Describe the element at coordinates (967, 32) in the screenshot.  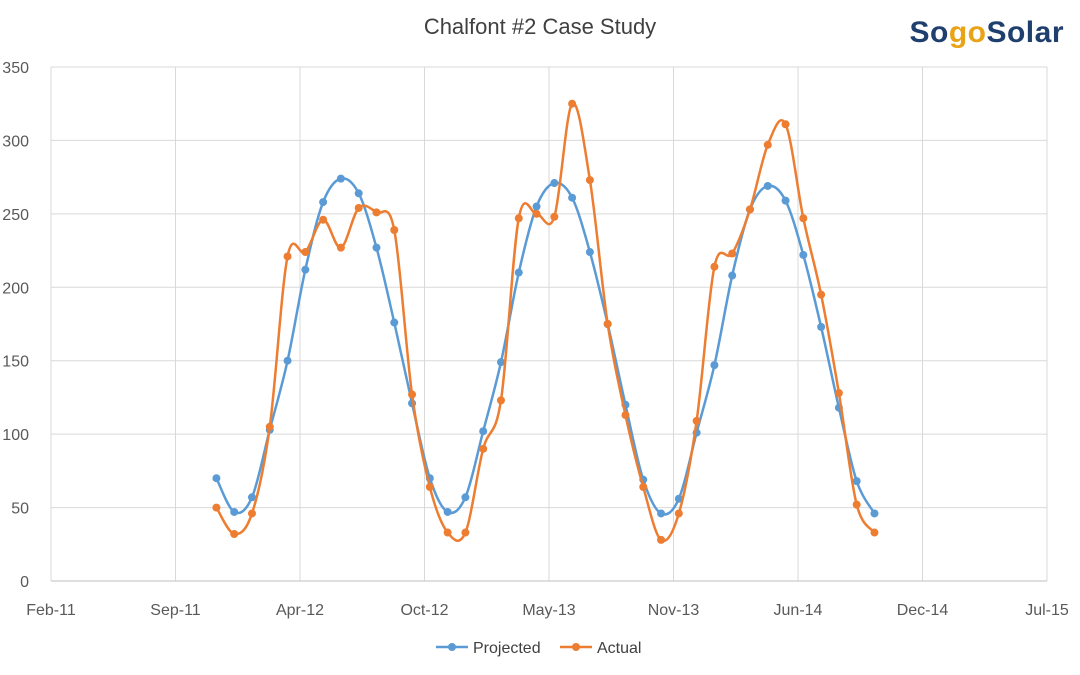
I see `logo-text-go: go` at that location.